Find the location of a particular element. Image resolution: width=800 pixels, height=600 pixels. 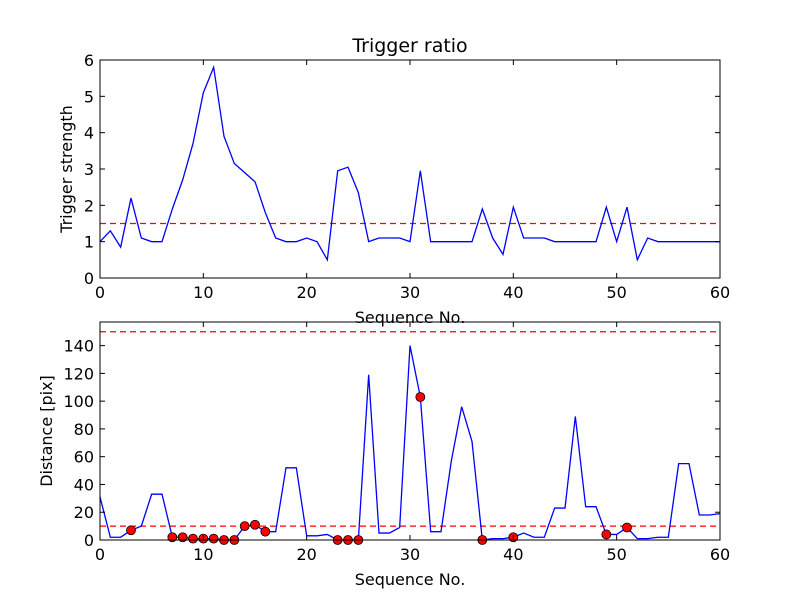

y-tick-label: 2 is located at coordinates (89, 205).